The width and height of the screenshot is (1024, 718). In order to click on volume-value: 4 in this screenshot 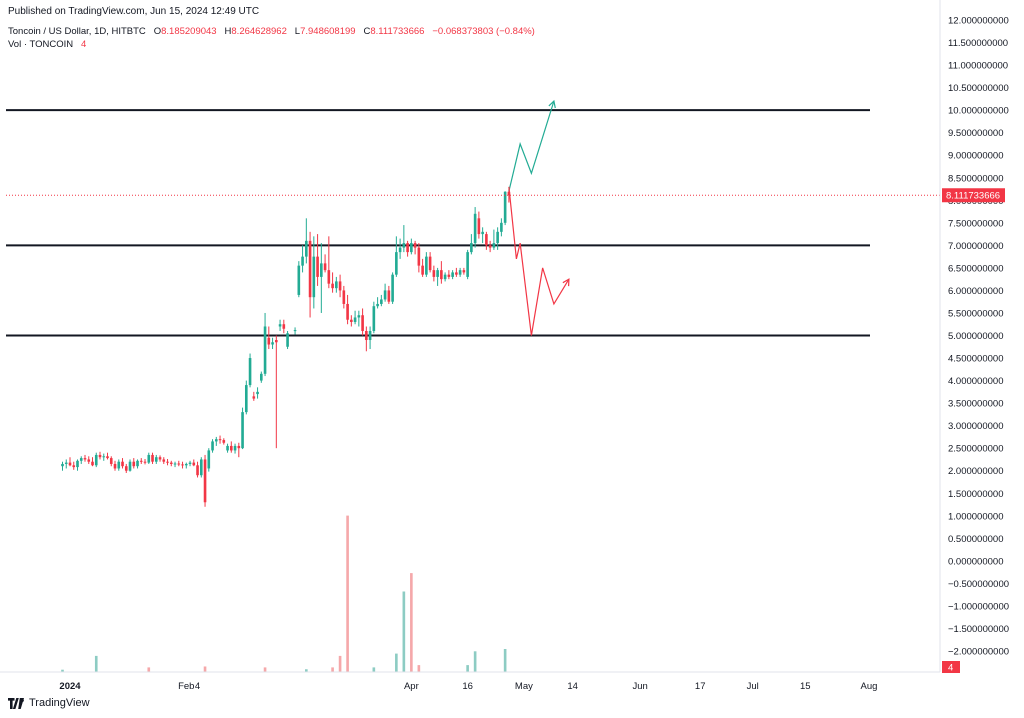, I will do `click(84, 44)`.